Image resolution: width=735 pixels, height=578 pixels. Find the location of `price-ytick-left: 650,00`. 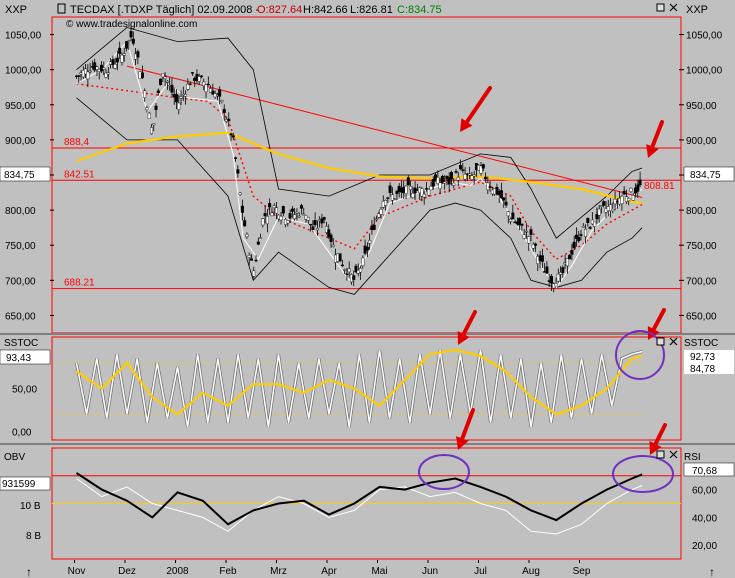

price-ytick-left: 650,00 is located at coordinates (20, 316).